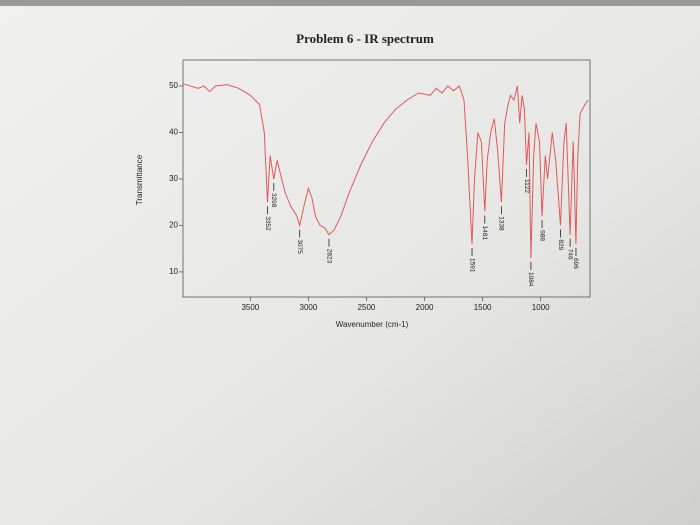  I want to click on paper-edge, so click(350, 3).